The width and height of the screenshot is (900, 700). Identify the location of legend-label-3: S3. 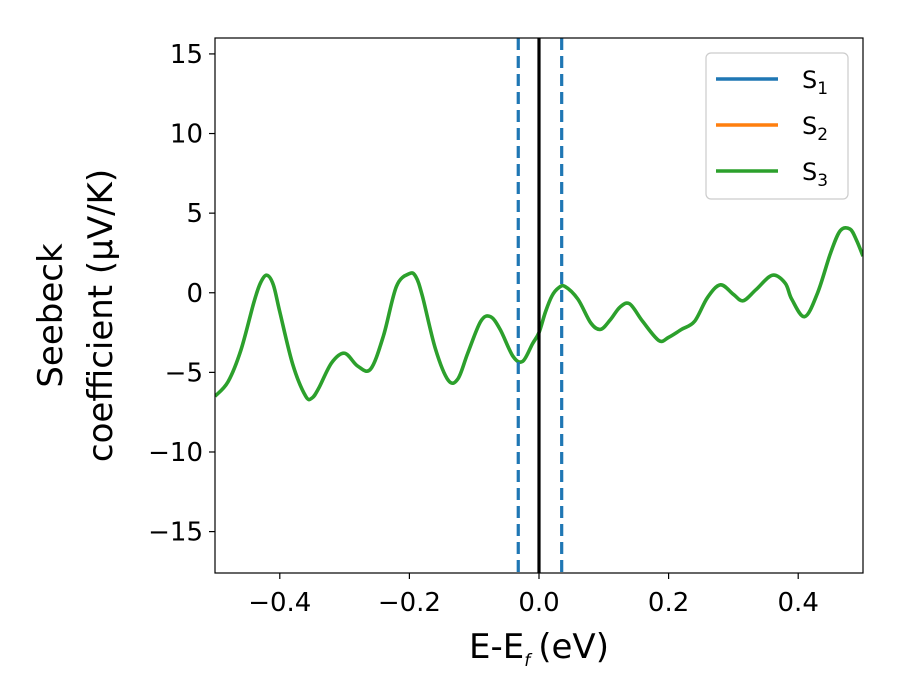
(815, 174).